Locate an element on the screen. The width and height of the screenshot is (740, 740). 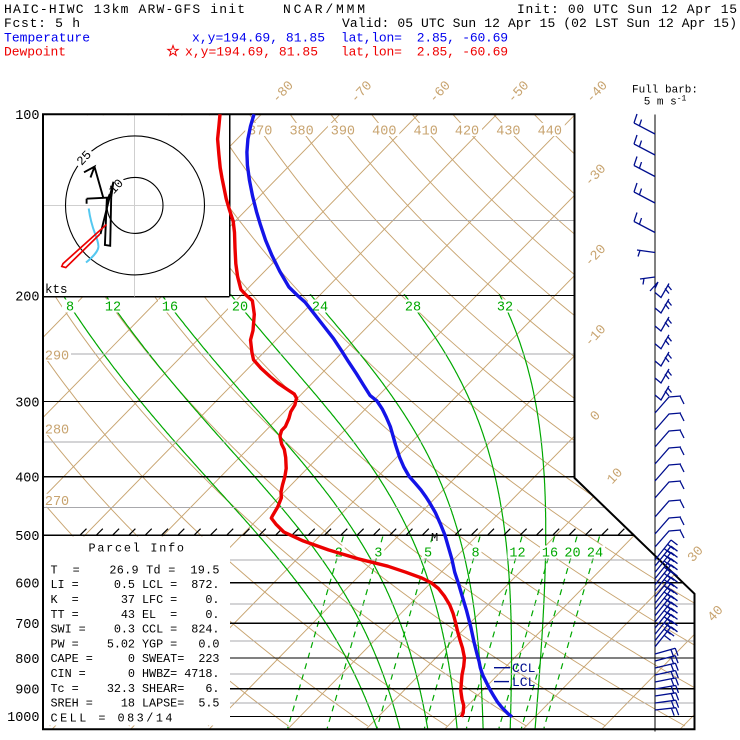
svg-text: 280 is located at coordinates (57, 430).